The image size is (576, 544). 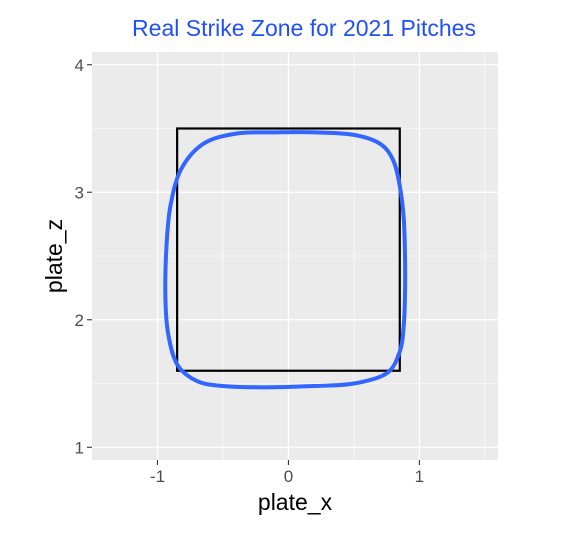 What do you see at coordinates (419, 476) in the screenshot?
I see `x-tick-label: 1` at bounding box center [419, 476].